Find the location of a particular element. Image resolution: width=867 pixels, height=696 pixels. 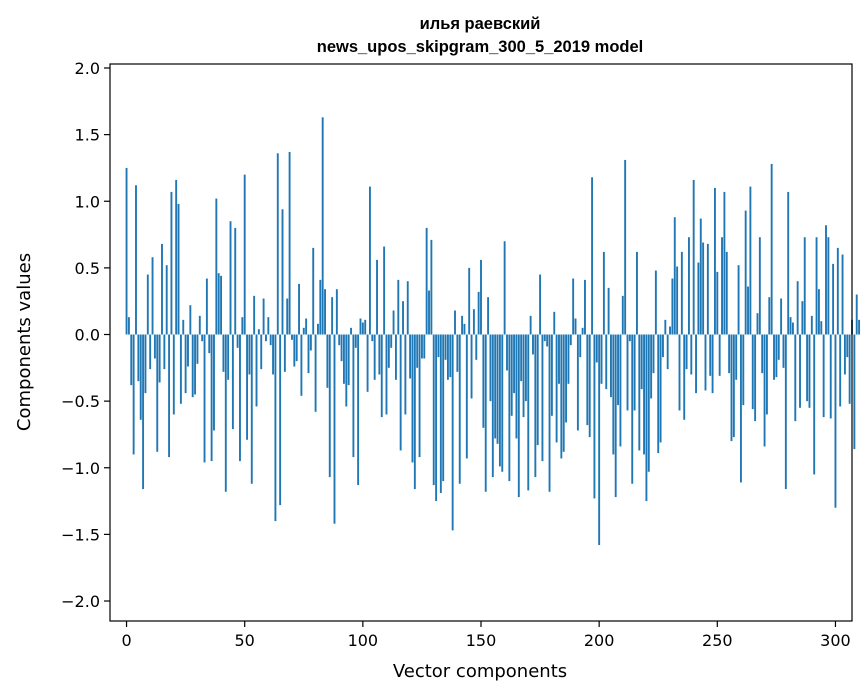

y-ticks: 2.0 1.5 1.0 0.5 0.0 −0.5 −1.0 −1.5 −2.0 is located at coordinates (85, 335).